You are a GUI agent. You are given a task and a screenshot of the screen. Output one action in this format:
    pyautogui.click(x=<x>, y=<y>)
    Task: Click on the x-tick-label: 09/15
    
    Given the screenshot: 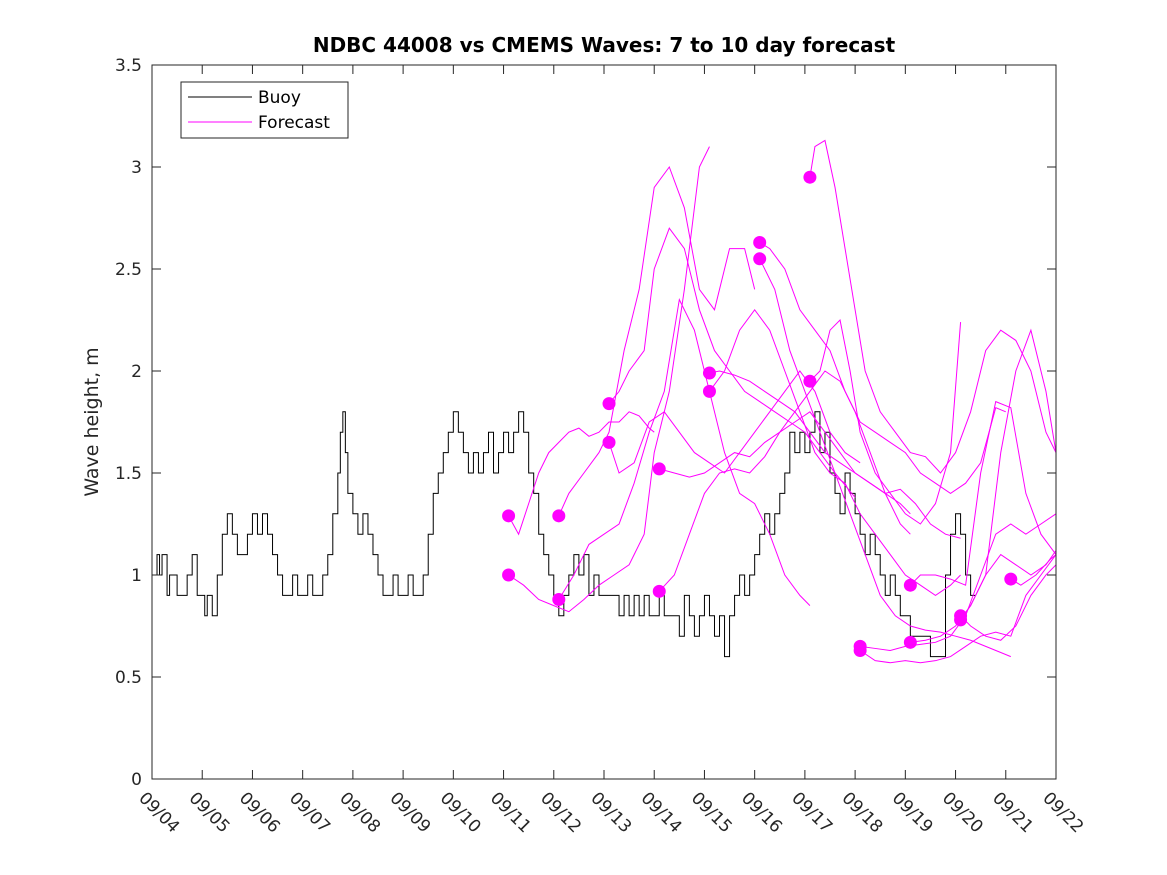 What is the action you would take?
    pyautogui.click(x=711, y=812)
    